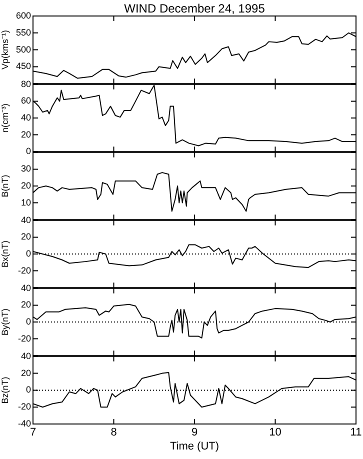 This screenshot has height=459, width=363. What do you see at coordinates (23, 49) in the screenshot?
I see `y-tick-label: 500` at bounding box center [23, 49].